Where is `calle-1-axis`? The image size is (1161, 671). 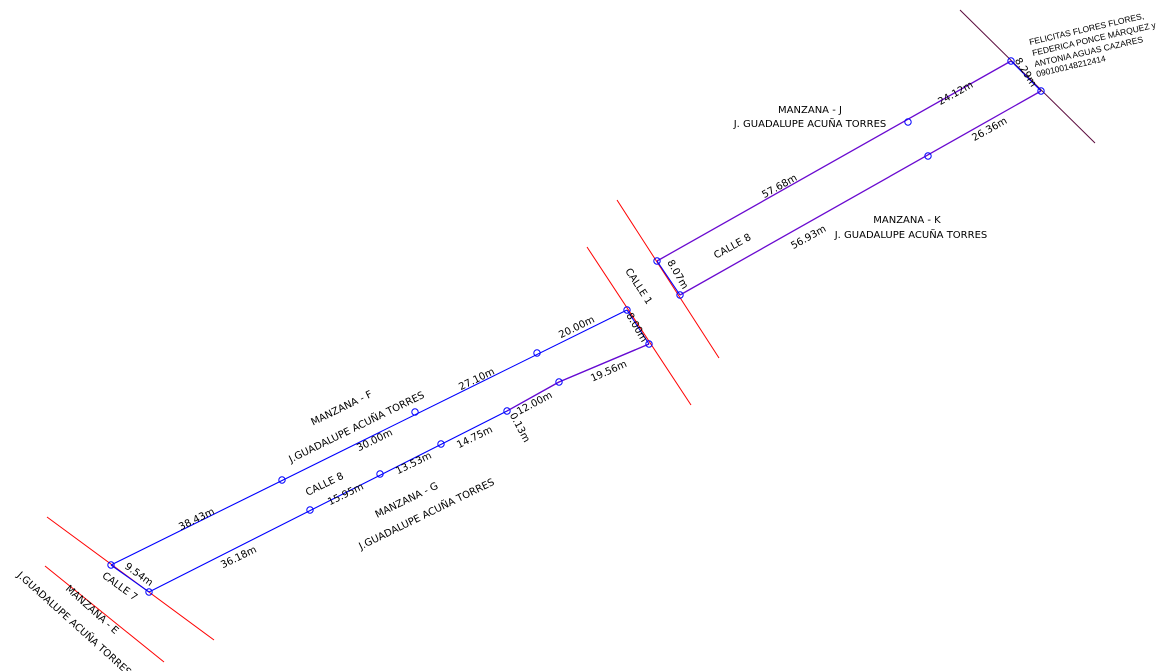
calle-1-axis is located at coordinates (639, 326).